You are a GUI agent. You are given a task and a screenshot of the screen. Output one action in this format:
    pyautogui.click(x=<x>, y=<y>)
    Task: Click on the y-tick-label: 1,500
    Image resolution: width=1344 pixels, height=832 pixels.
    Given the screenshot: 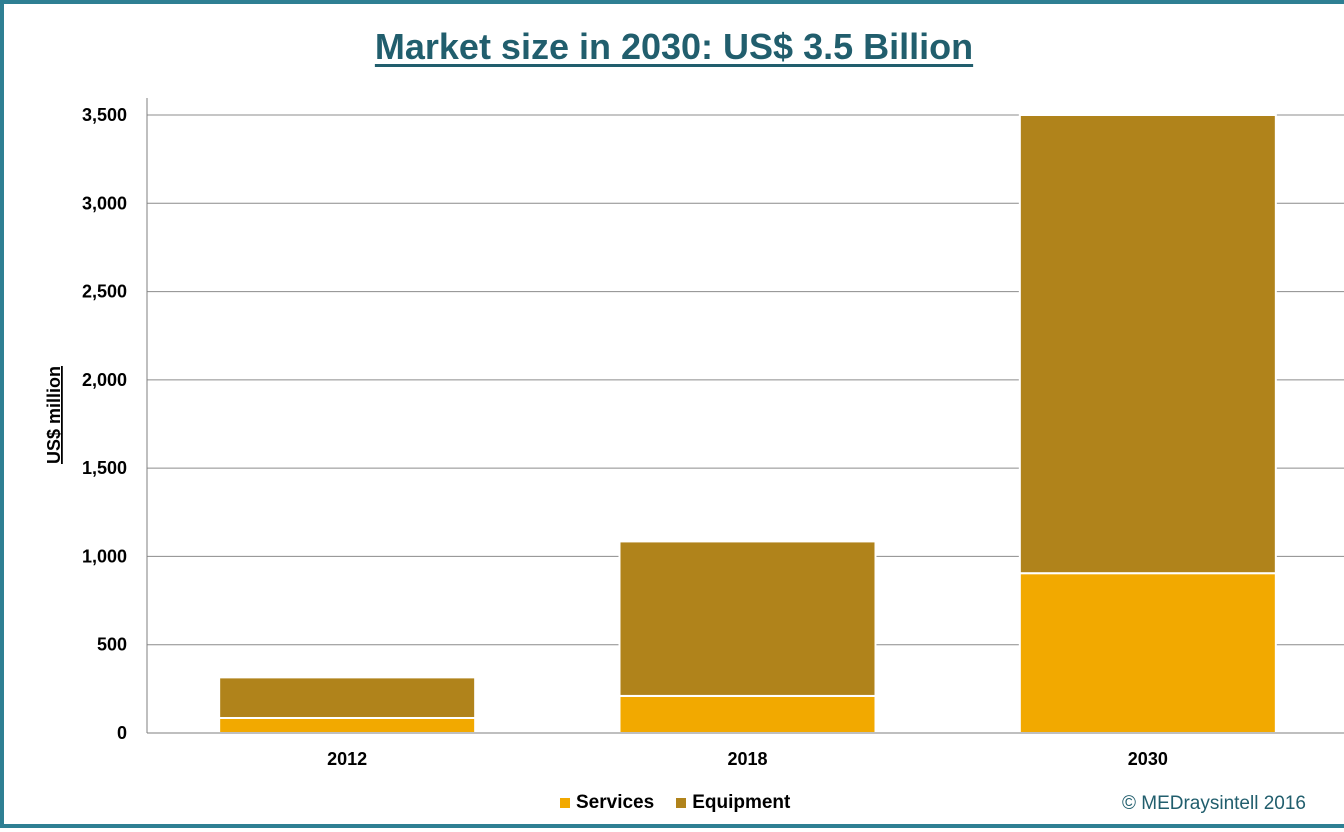 What is the action you would take?
    pyautogui.click(x=104, y=468)
    